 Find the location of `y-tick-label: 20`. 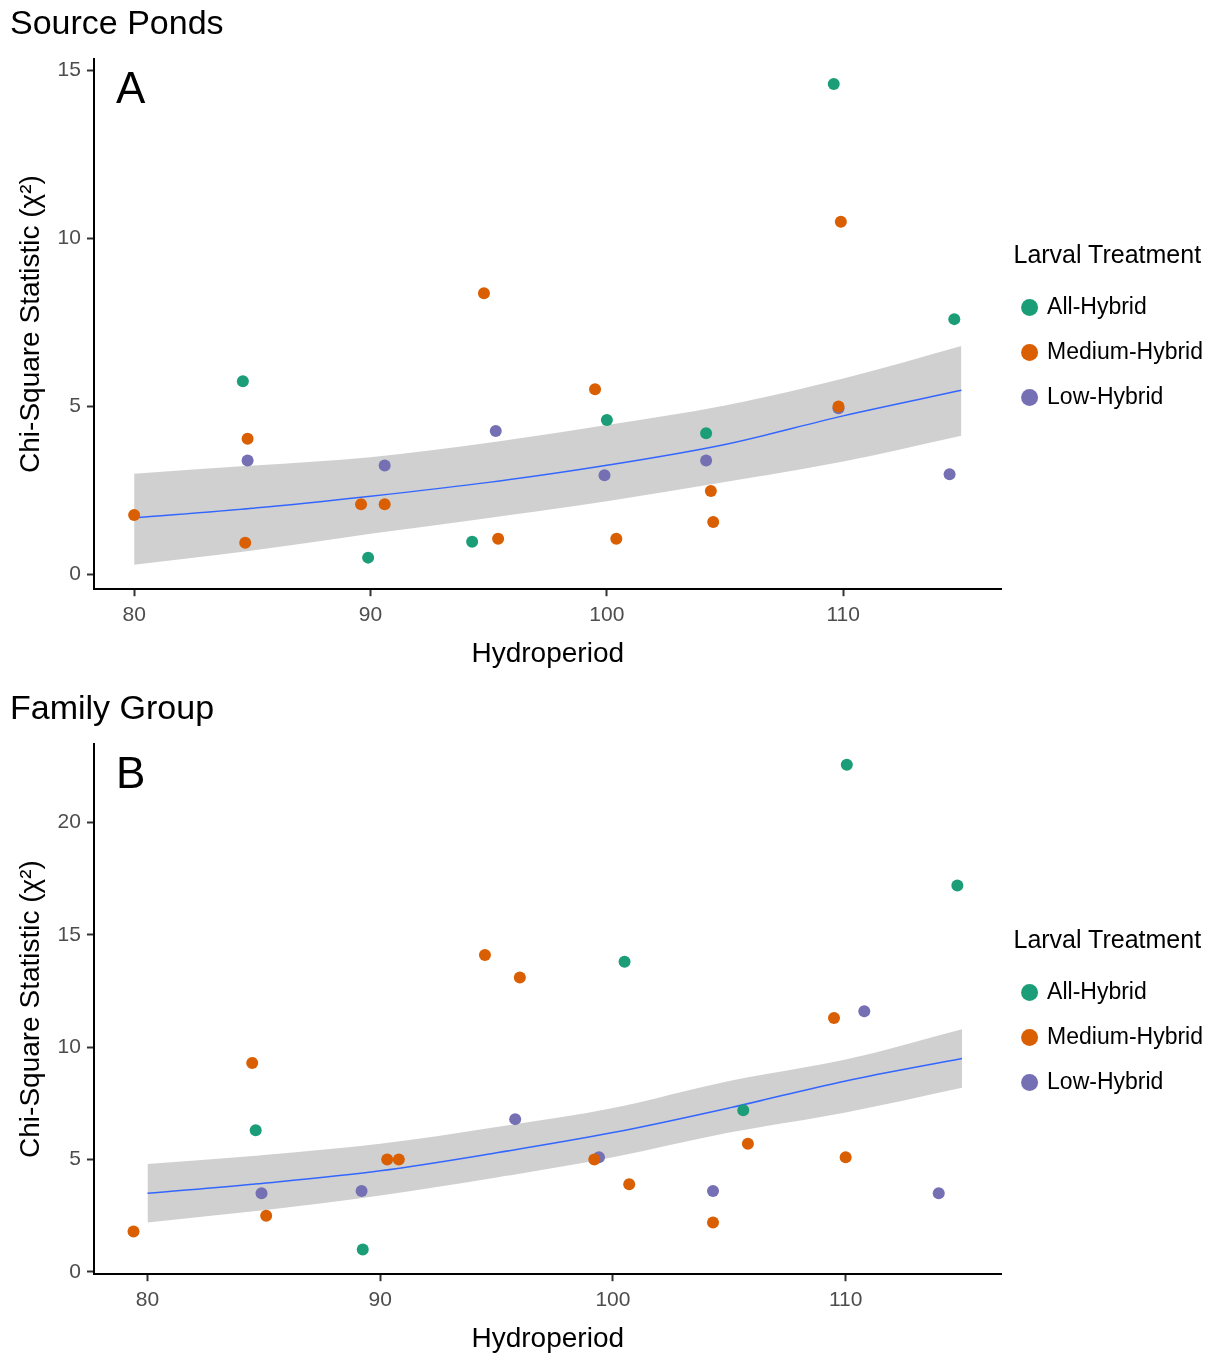

y-tick-label: 20 is located at coordinates (69, 821).